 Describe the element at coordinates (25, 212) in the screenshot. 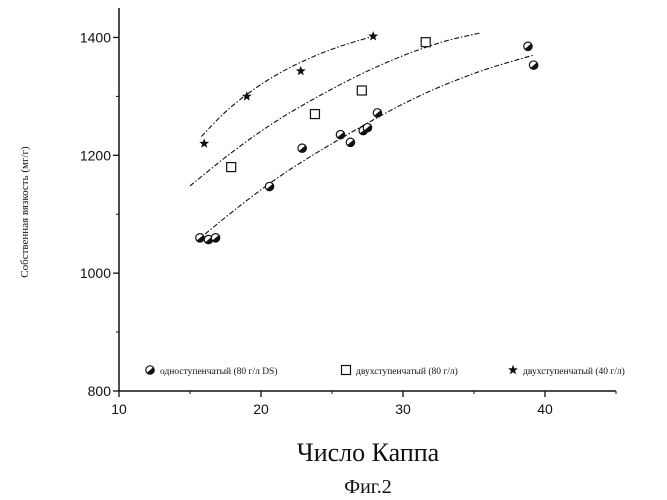

I see `y-axis-label: Собственная вязкость (мг/г)` at that location.